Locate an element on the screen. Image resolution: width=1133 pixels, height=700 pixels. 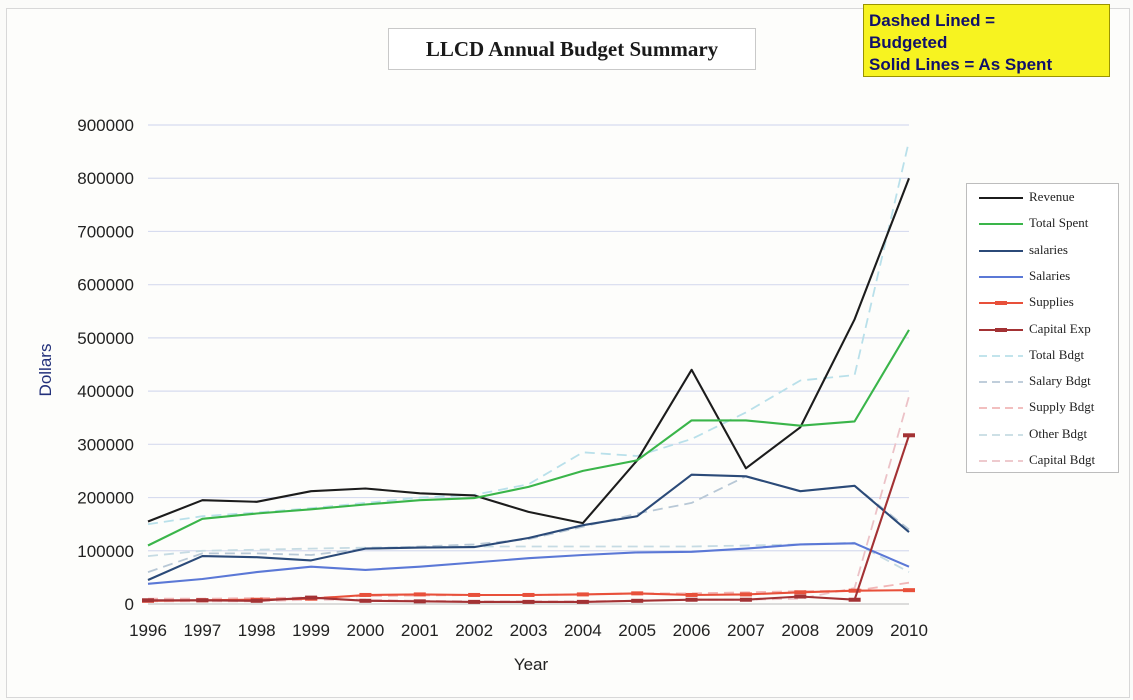
legend-item: Revenue is located at coordinates (1042, 197).